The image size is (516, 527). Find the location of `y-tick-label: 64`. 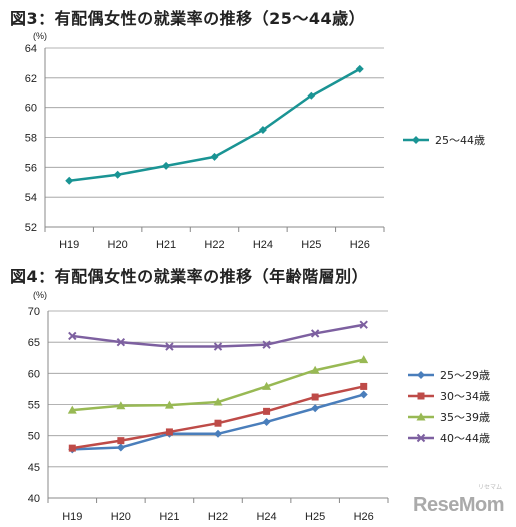

y-tick-label: 64 is located at coordinates (31, 49).